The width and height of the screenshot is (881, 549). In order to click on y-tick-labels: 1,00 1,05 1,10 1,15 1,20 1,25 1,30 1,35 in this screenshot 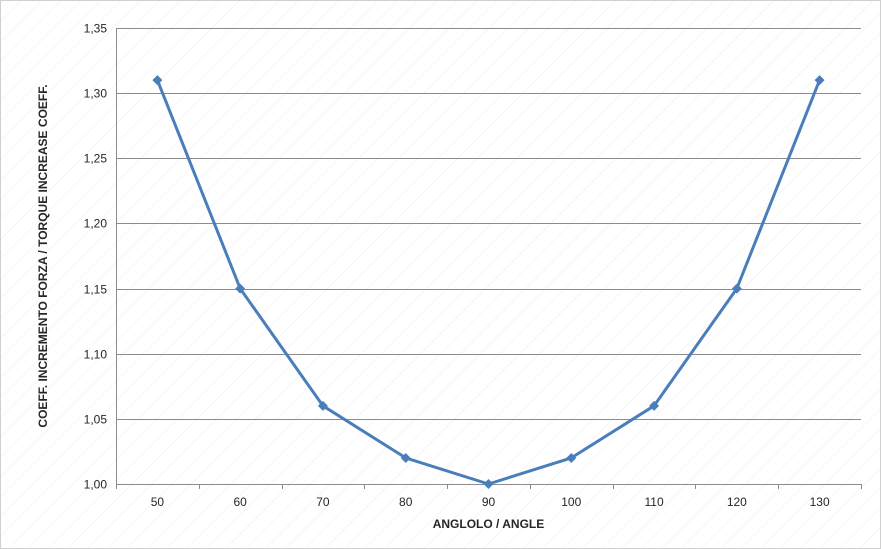, I will do `click(96, 257)`.